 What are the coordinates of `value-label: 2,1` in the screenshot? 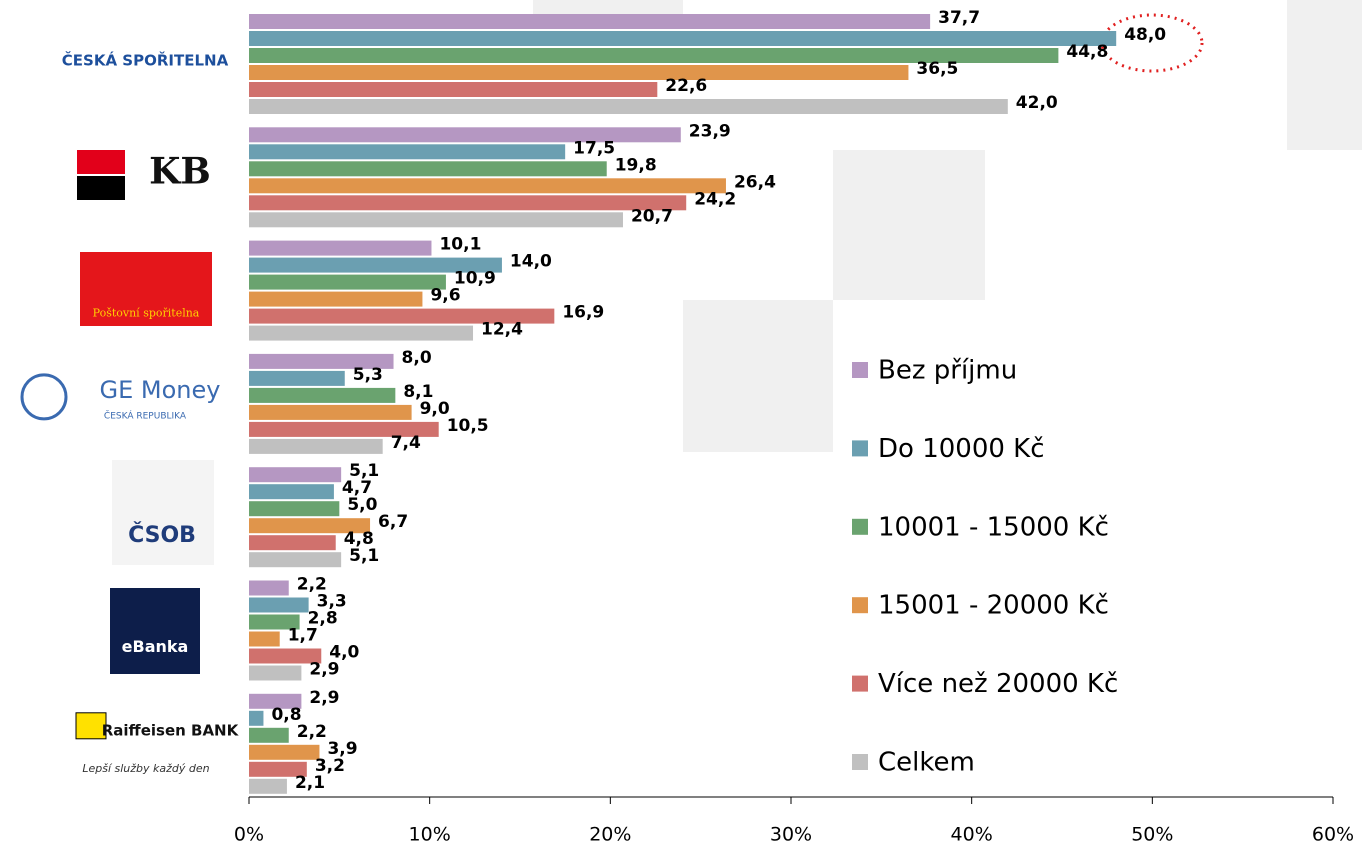 It's located at (310, 783).